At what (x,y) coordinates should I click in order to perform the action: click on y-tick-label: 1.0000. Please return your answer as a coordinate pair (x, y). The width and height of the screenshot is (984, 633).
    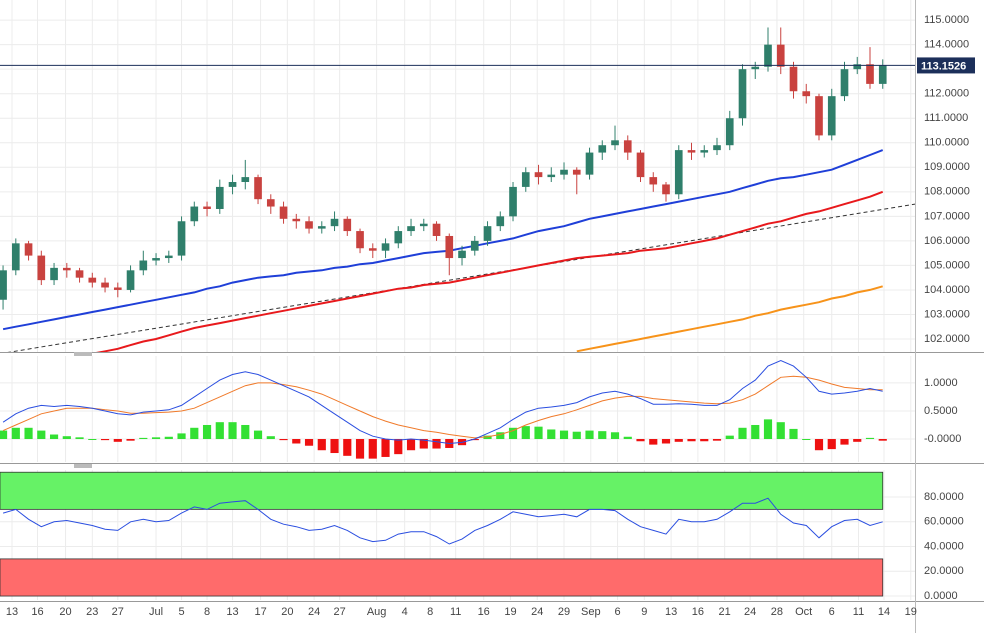
    Looking at the image, I should click on (941, 383).